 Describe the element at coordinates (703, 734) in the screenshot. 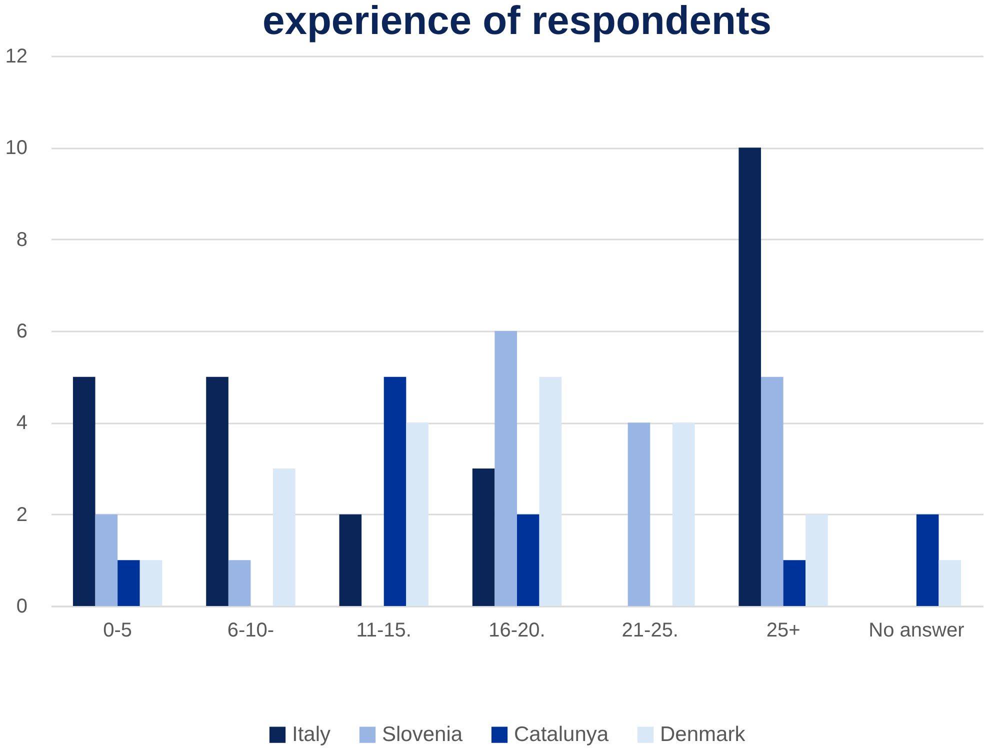

I see `legend-label: Denmark` at that location.